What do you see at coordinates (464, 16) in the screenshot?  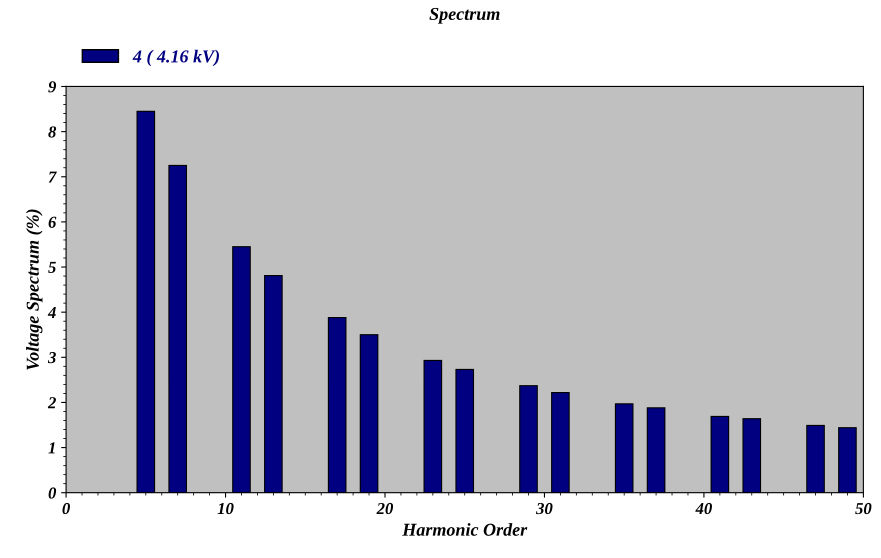 I see `chart-title: Spectrum` at bounding box center [464, 16].